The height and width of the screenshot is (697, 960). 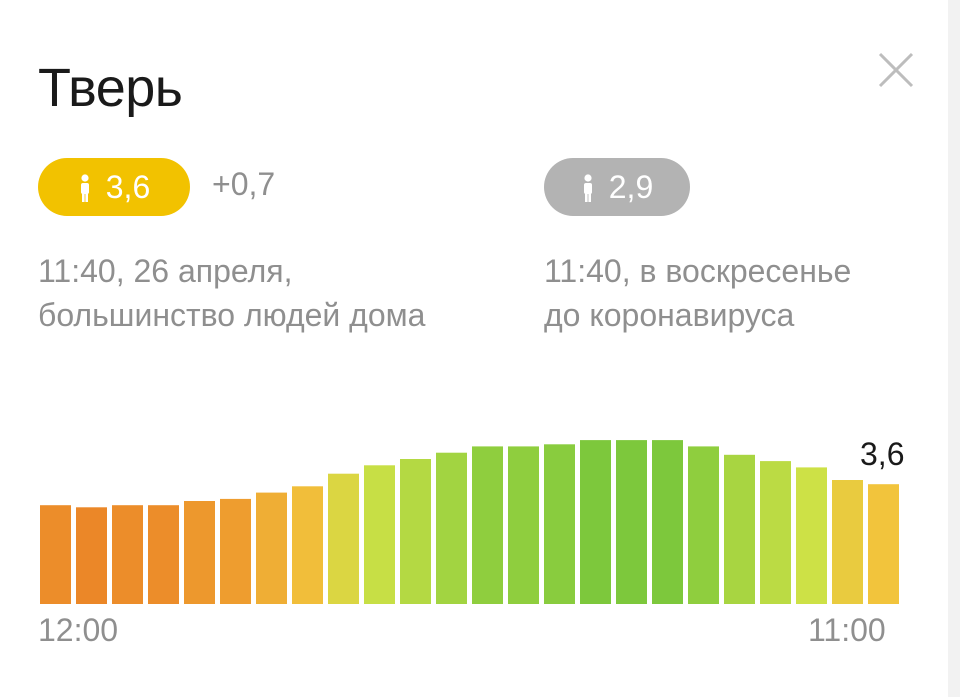 I want to click on current-index-value: 3,6, so click(x=128, y=186).